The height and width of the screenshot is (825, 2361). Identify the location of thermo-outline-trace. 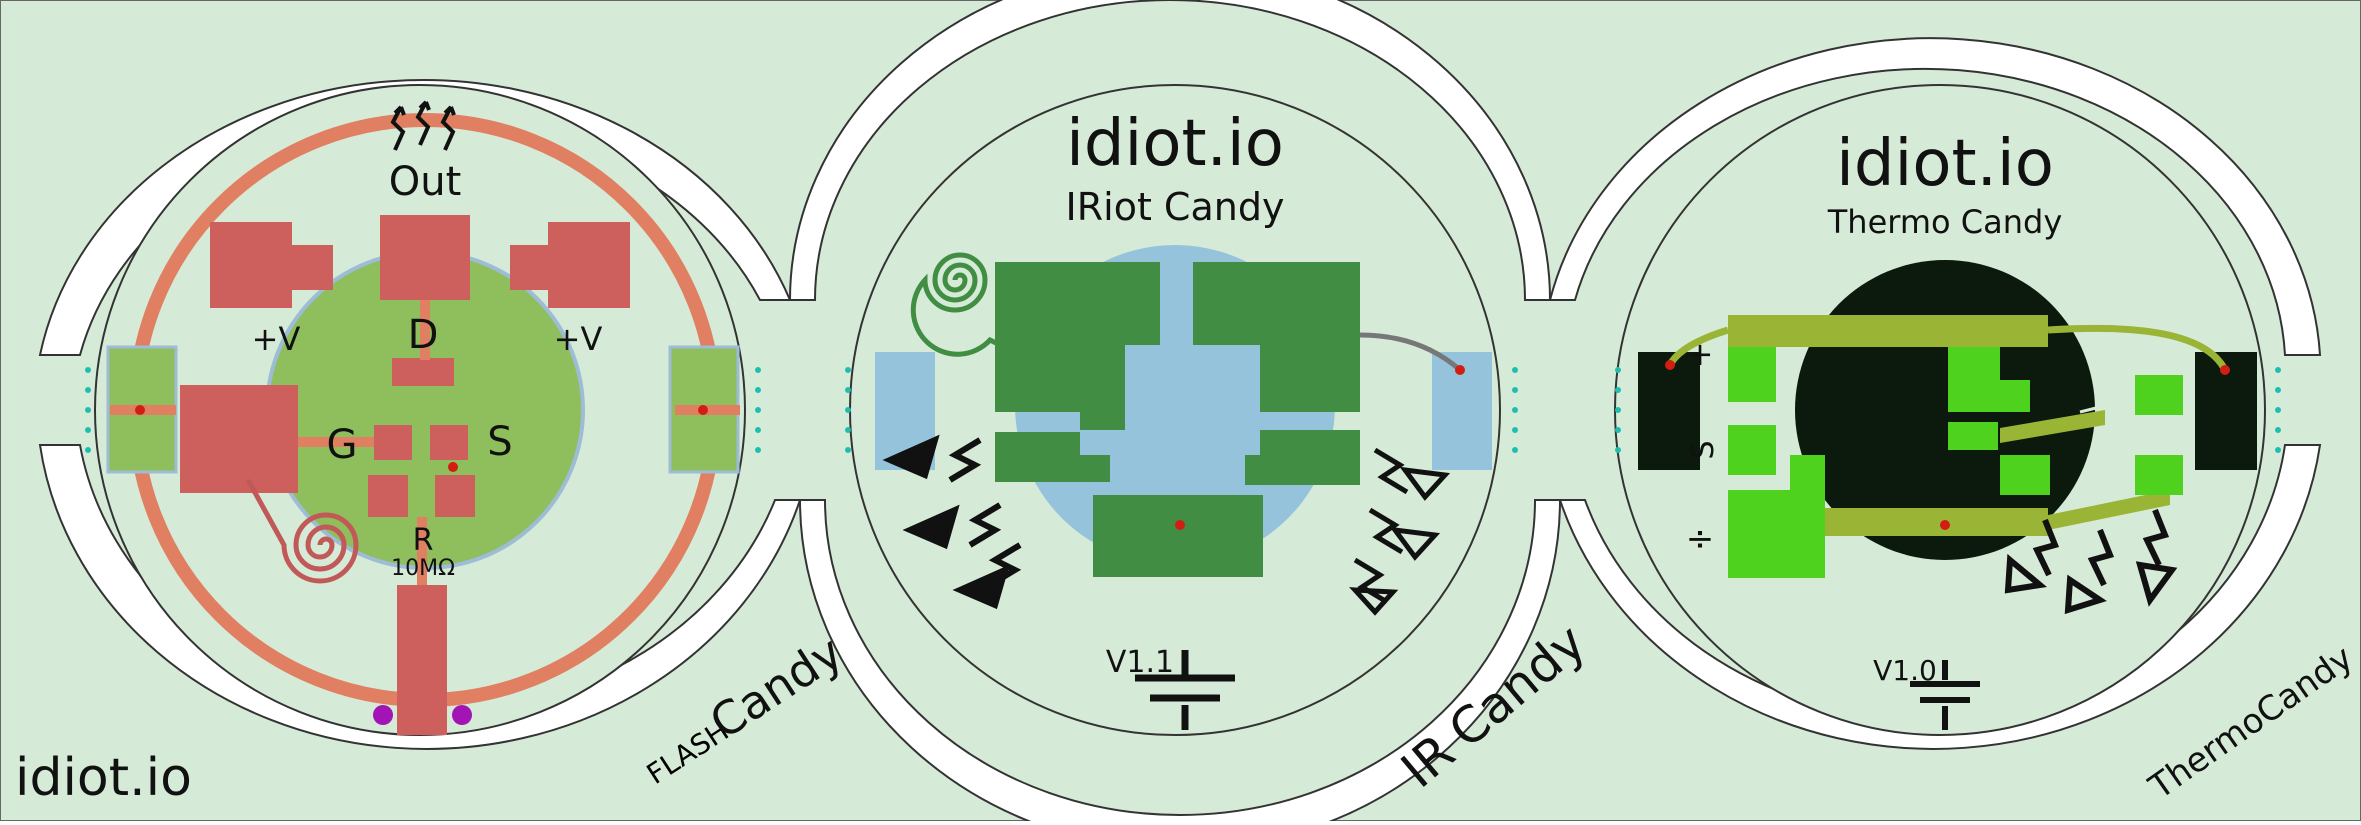
(2103, 431).